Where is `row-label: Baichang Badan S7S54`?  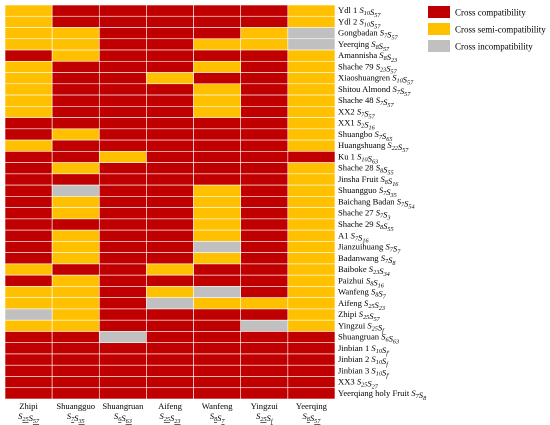
row-label: Baichang Badan S7S54 is located at coordinates (376, 203).